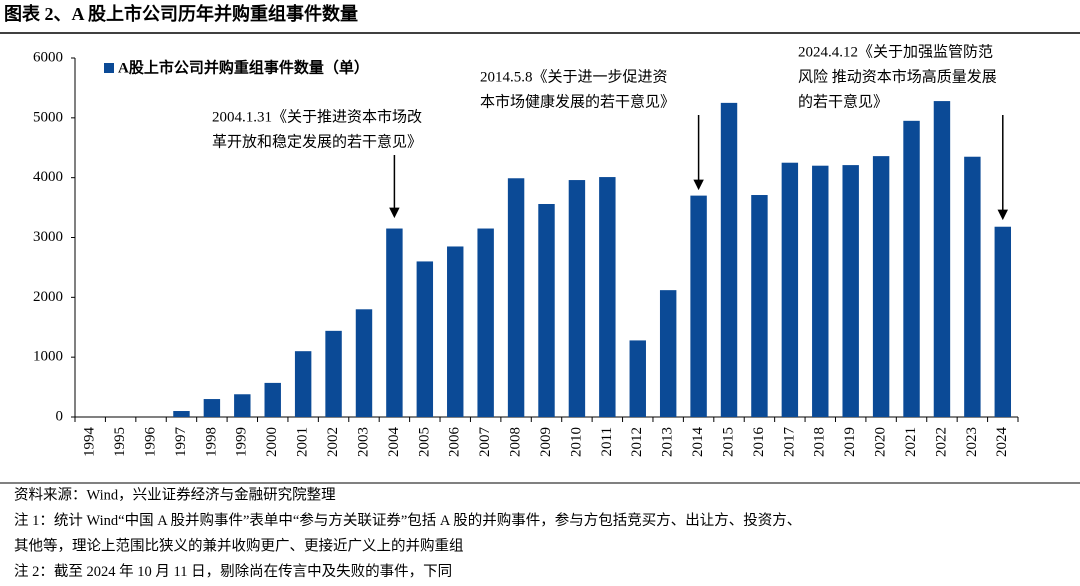  What do you see at coordinates (48, 297) in the screenshot?
I see `y-tick-label: 2000` at bounding box center [48, 297].